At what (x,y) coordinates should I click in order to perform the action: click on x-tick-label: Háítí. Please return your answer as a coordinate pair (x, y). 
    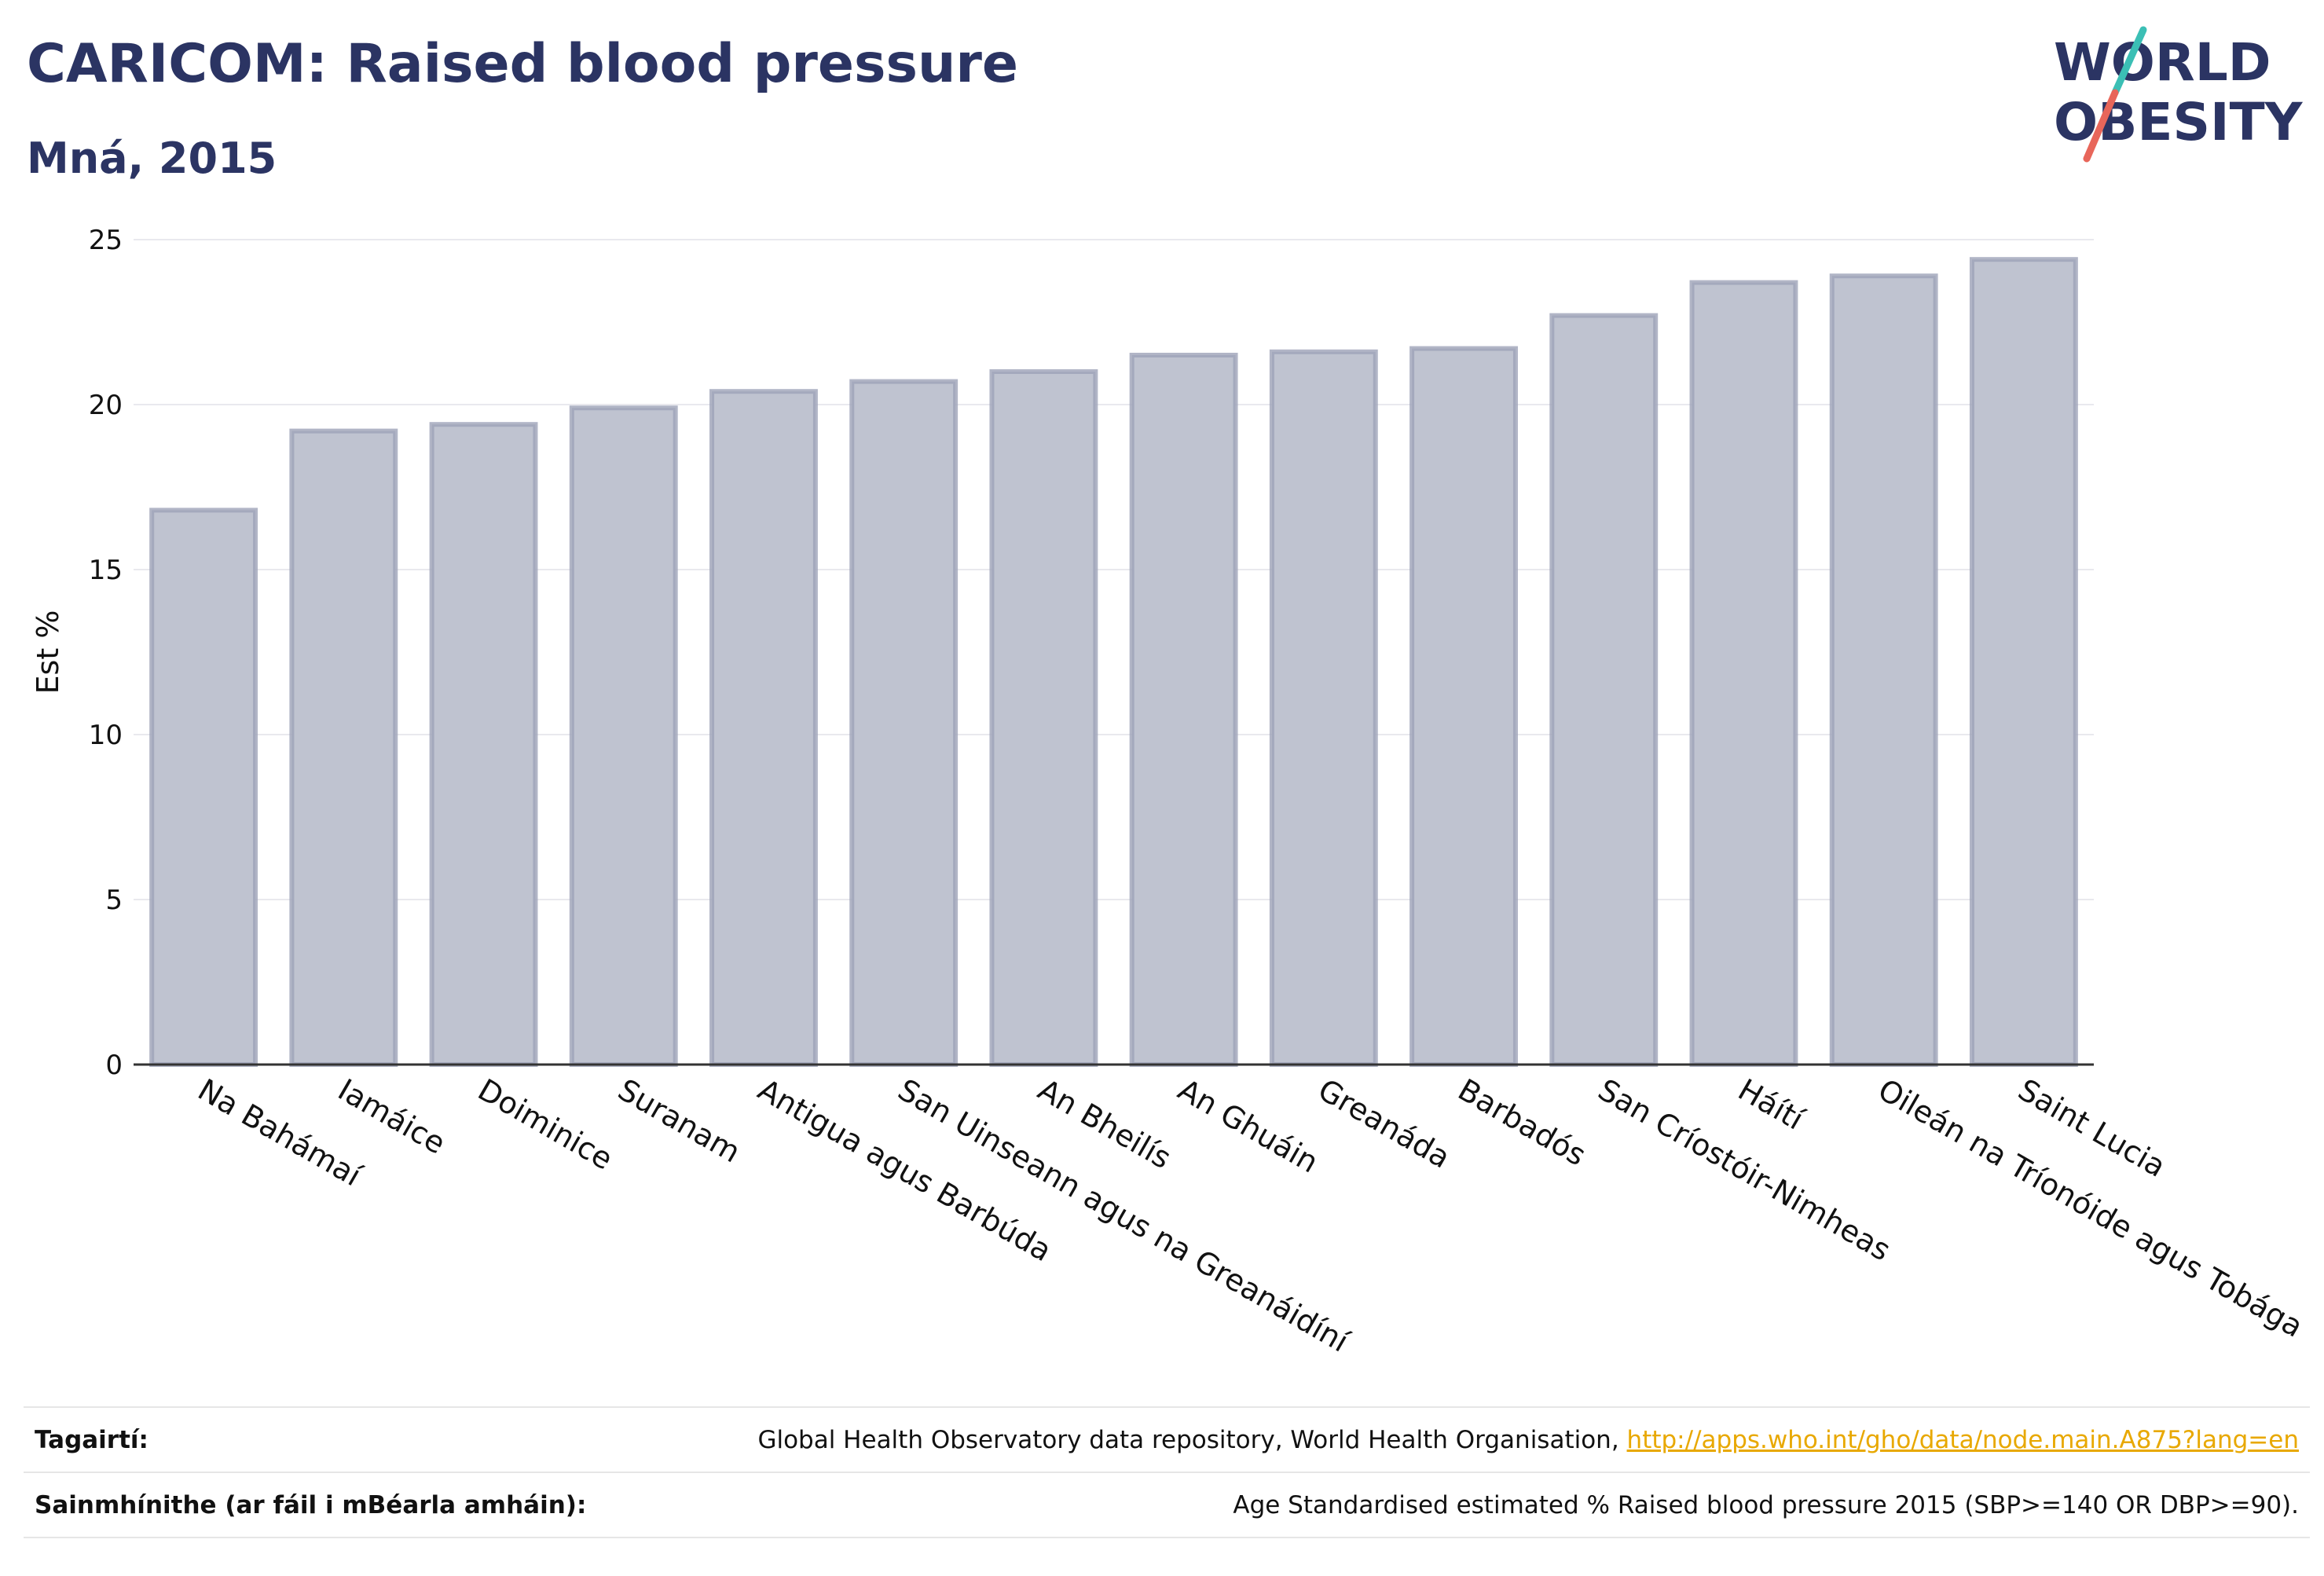
    Looking at the image, I should click on (1771, 1105).